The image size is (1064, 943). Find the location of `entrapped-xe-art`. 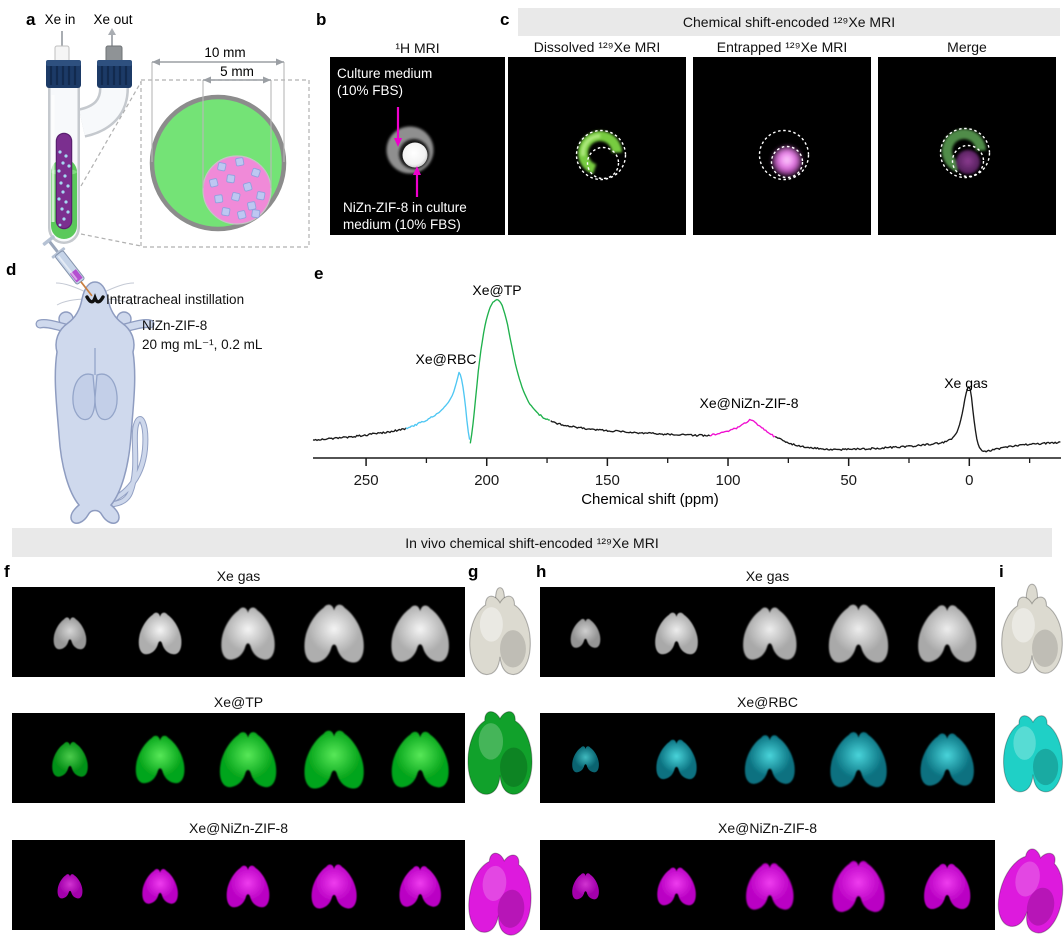

entrapped-xe-art is located at coordinates (784, 155).